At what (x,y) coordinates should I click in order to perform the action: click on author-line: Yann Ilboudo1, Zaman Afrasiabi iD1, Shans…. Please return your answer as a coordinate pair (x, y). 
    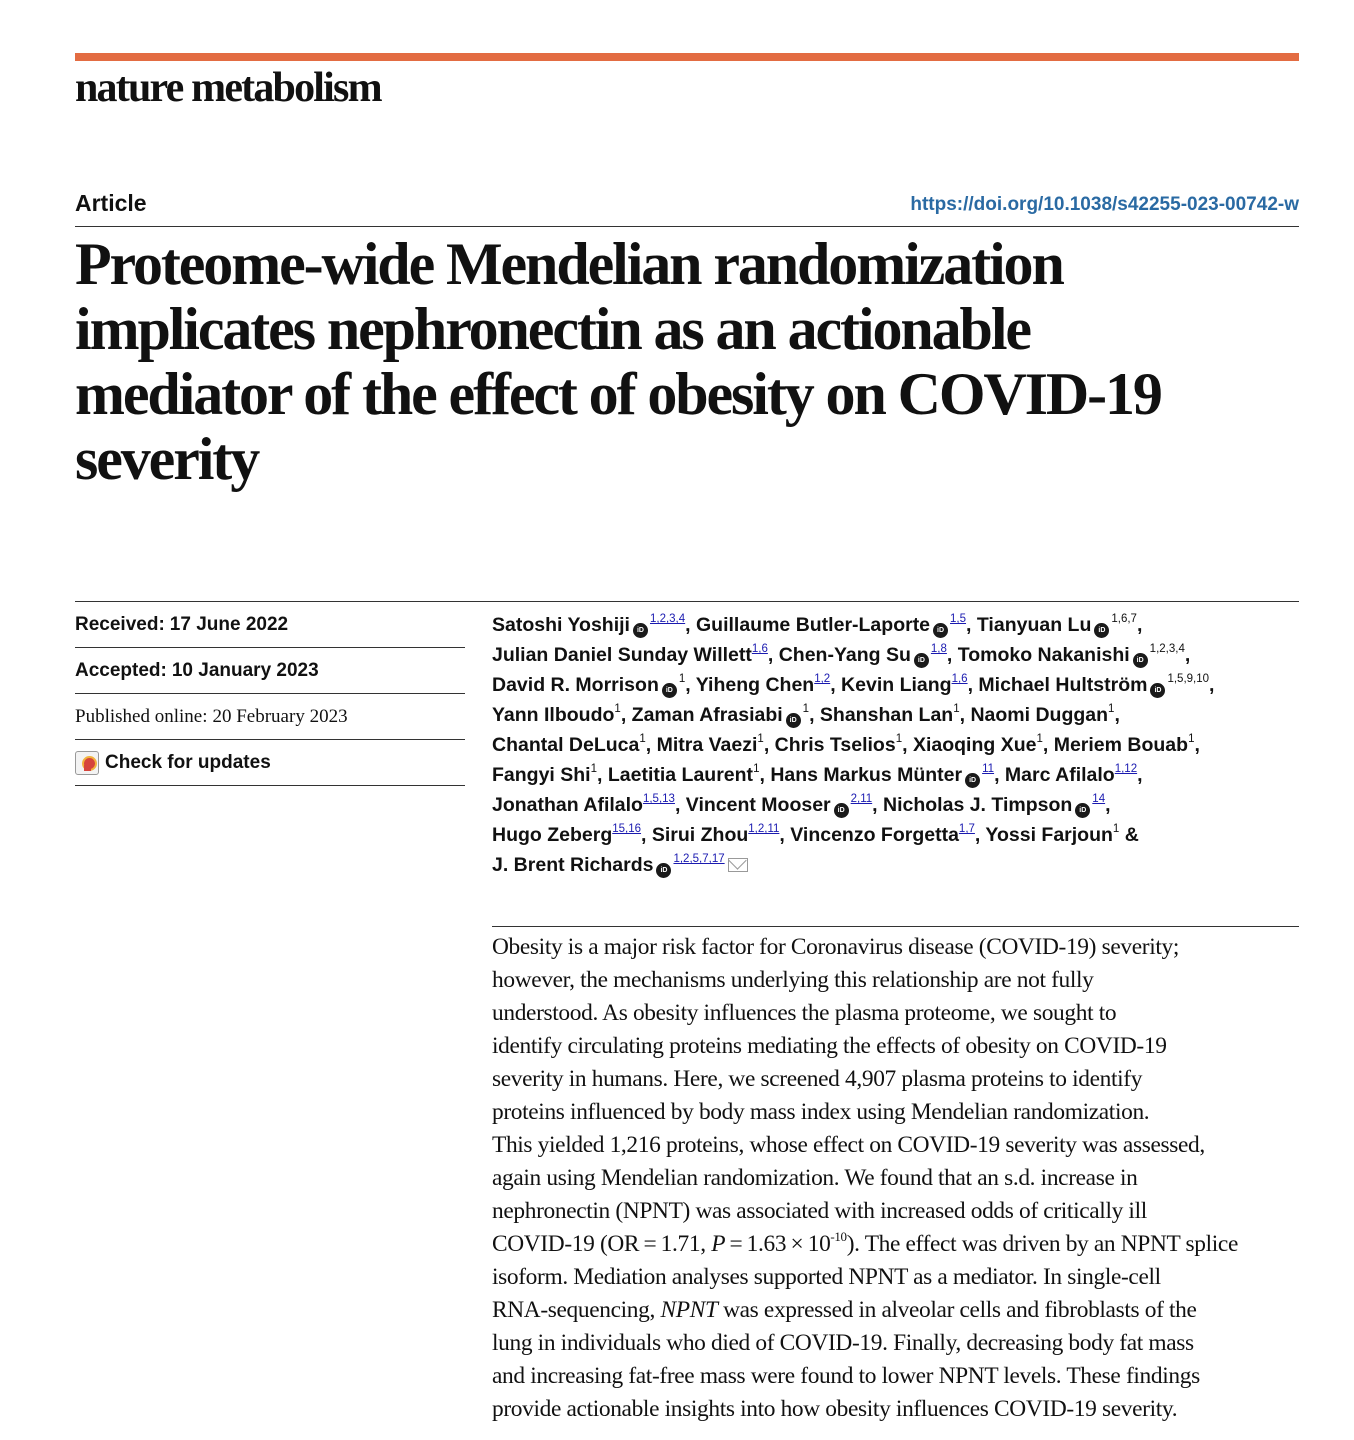
    Looking at the image, I should click on (897, 715).